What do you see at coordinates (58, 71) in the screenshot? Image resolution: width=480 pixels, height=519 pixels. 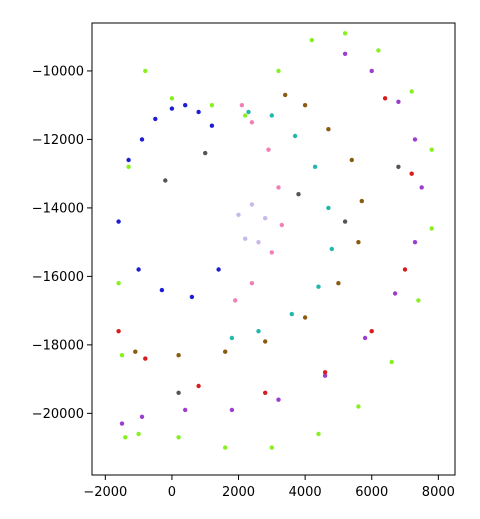 I see `y-tick-label: −10000` at bounding box center [58, 71].